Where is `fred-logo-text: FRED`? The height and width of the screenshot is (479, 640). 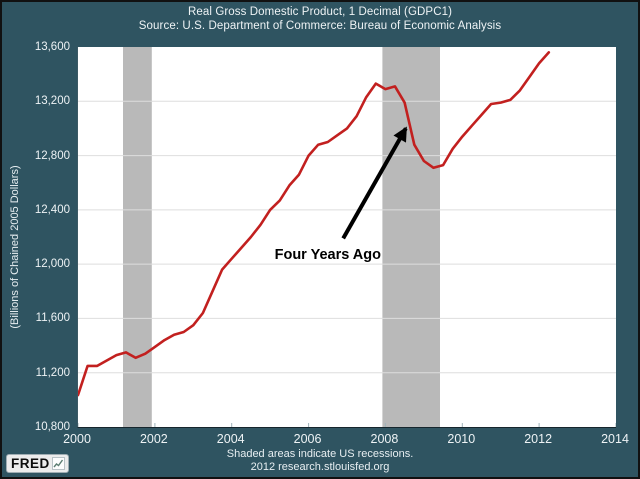 fred-logo-text: FRED is located at coordinates (30, 463).